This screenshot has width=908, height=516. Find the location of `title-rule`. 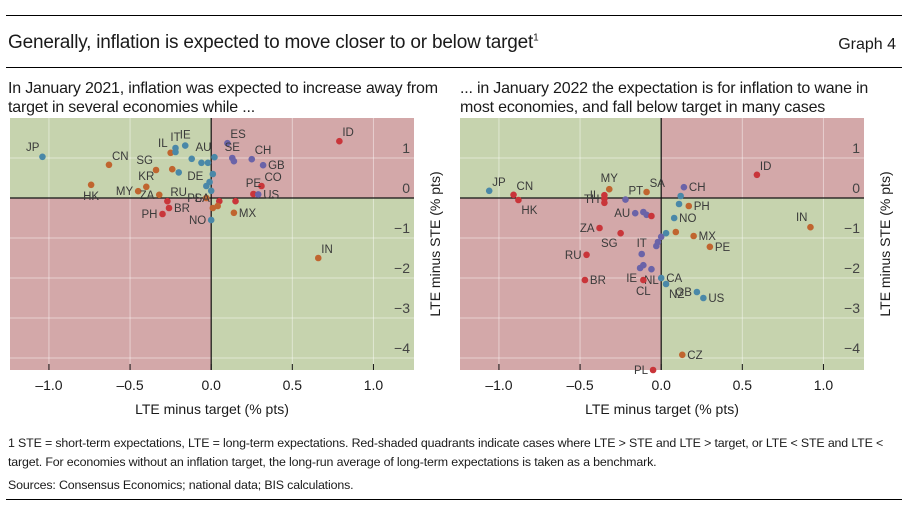

title-rule is located at coordinates (454, 67).